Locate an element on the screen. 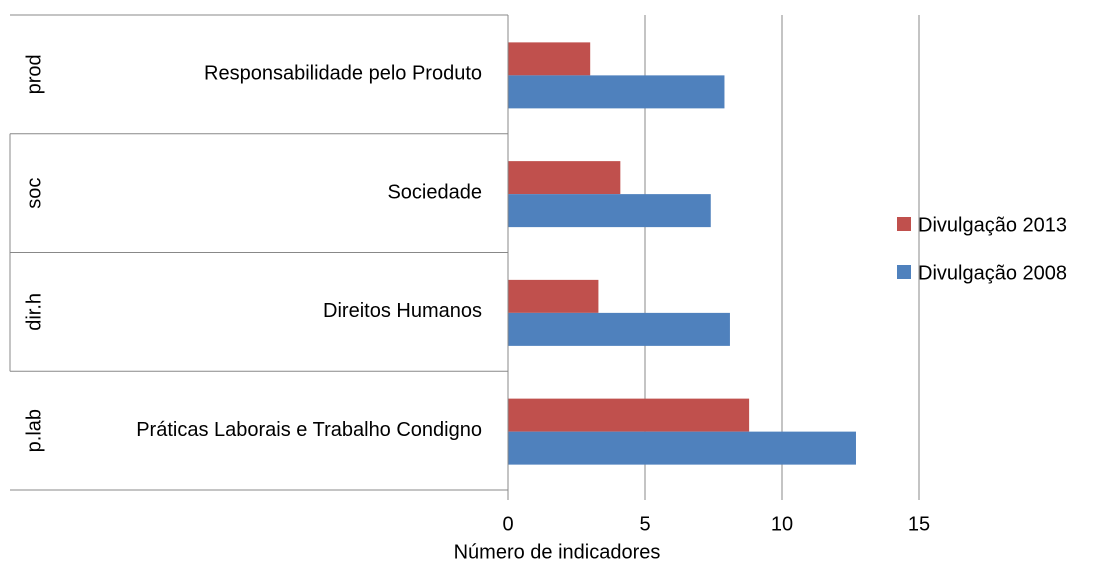 Image resolution: width=1100 pixels, height=565 pixels. group-label: prod is located at coordinates (34, 74).